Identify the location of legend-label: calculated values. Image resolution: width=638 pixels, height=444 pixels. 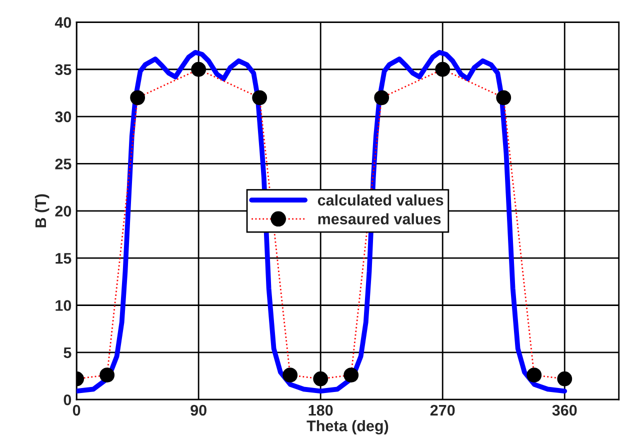
(381, 200).